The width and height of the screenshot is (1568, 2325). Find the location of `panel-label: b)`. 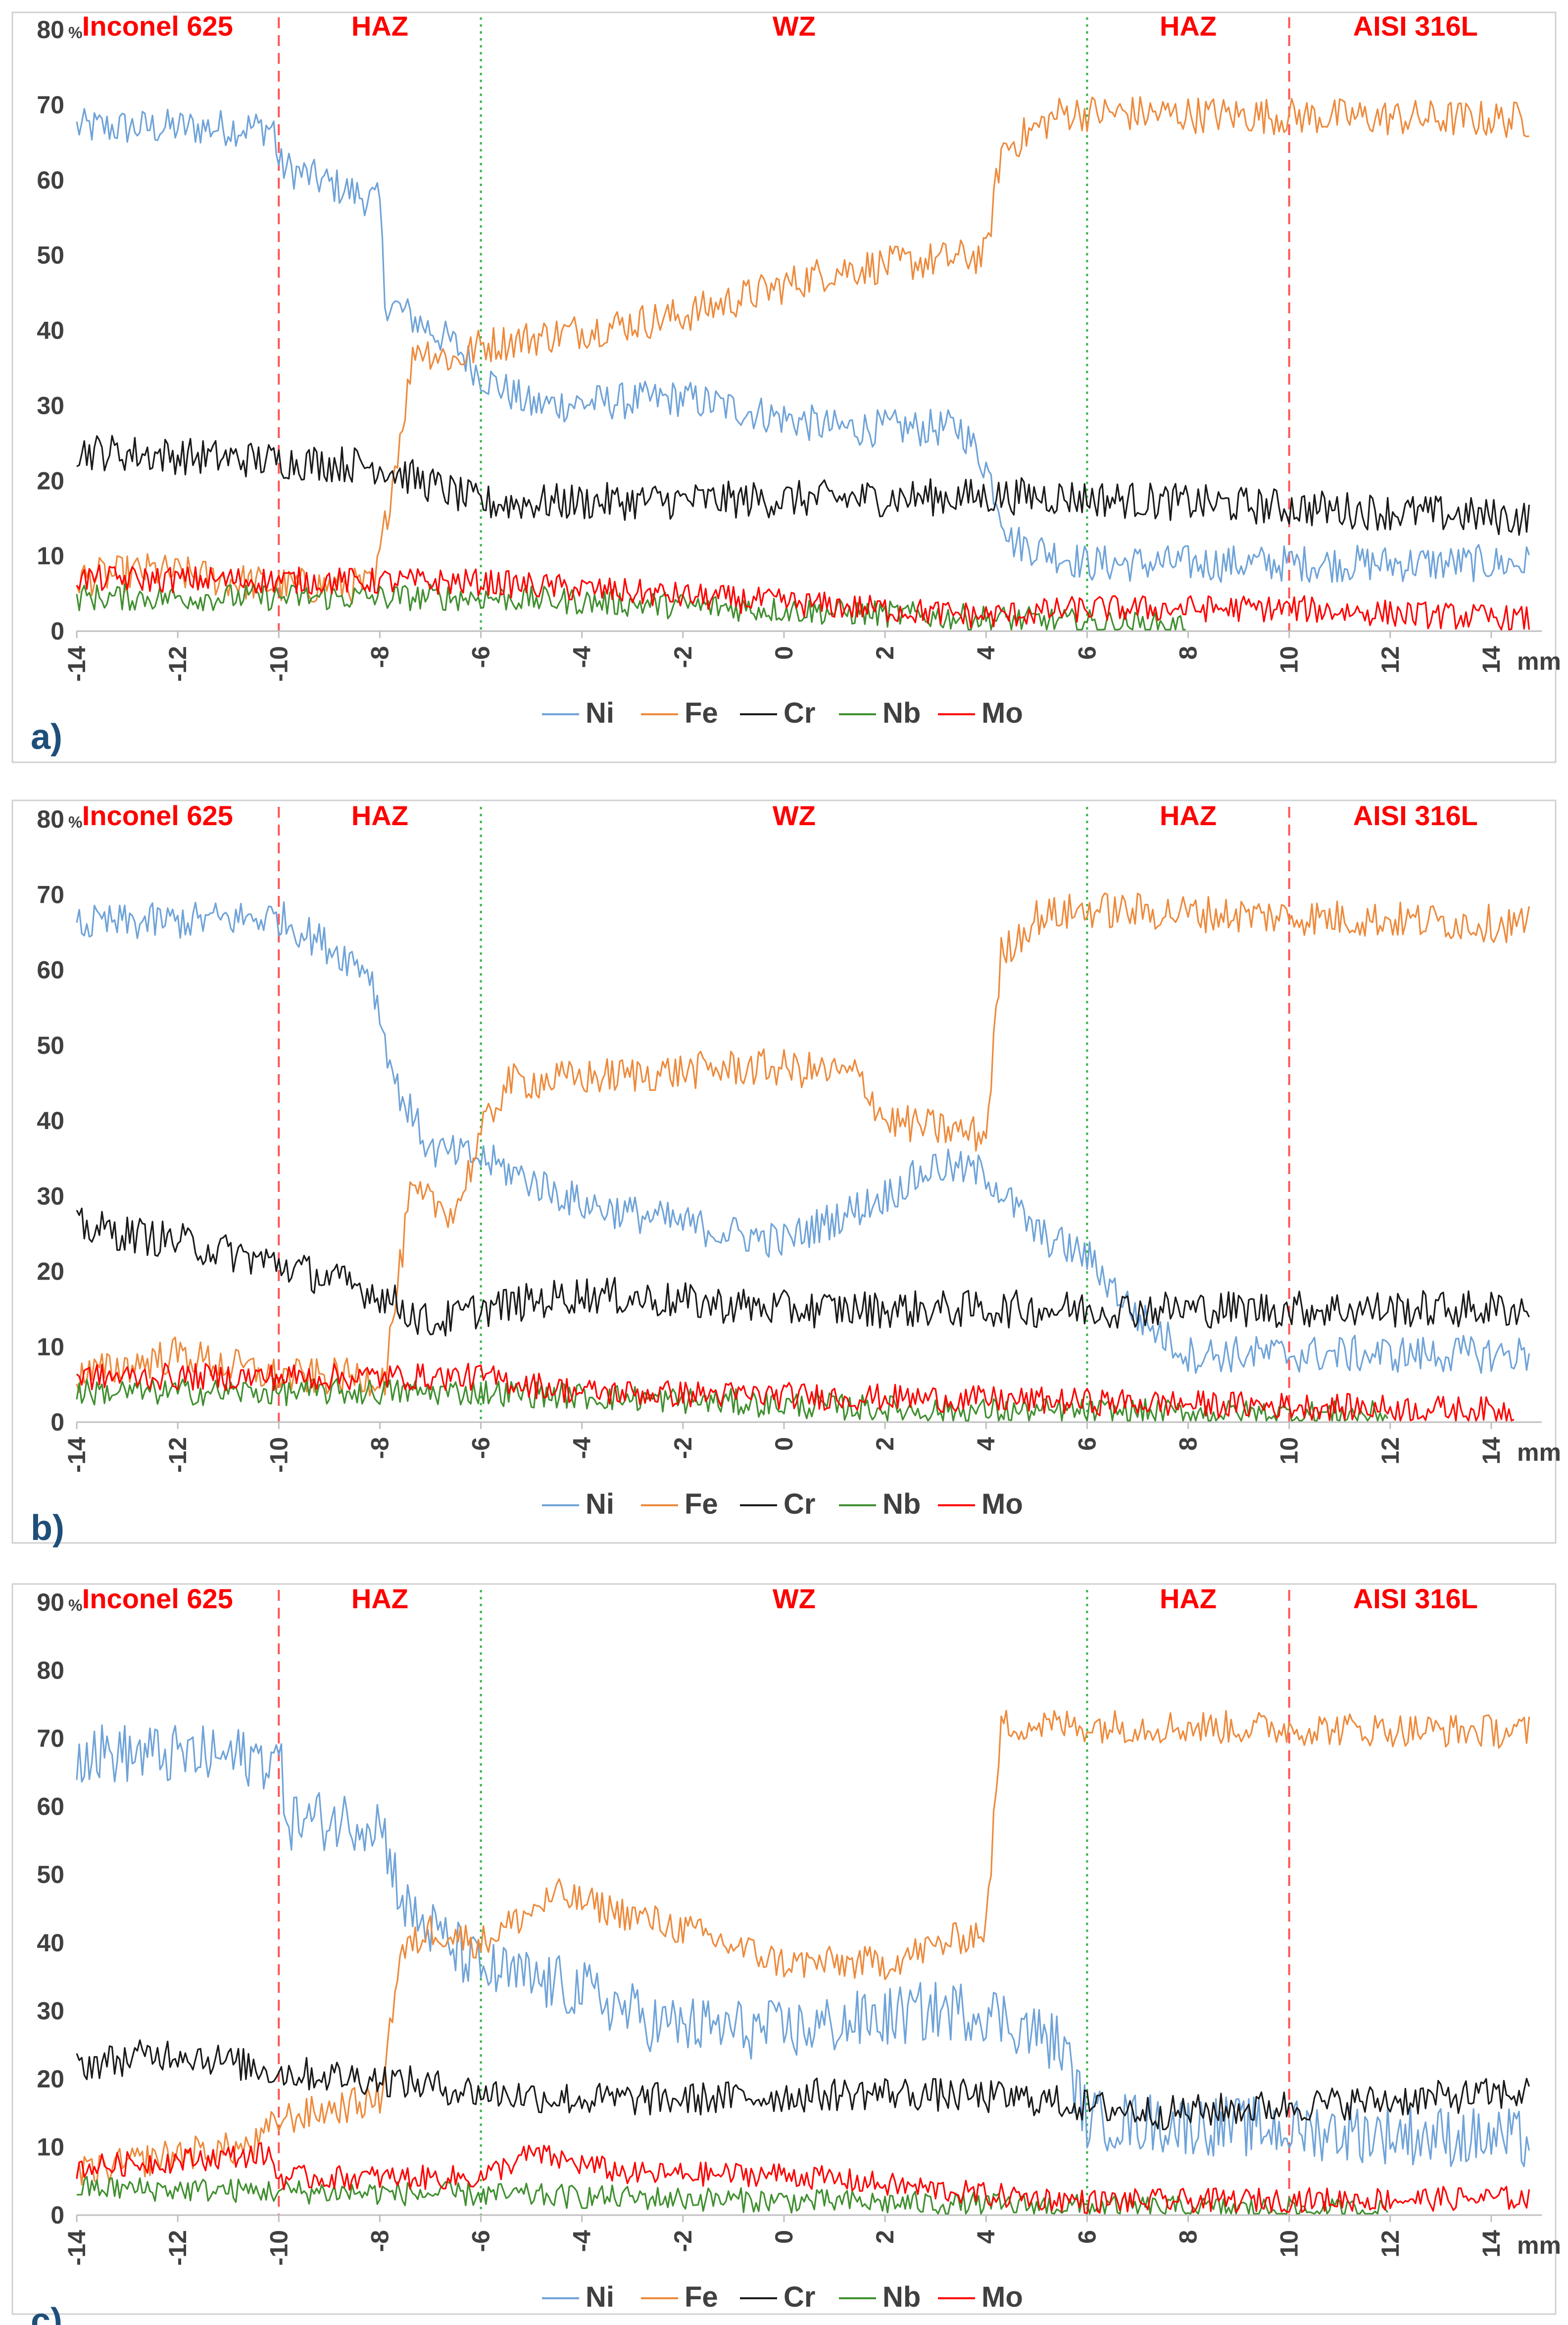

panel-label: b) is located at coordinates (47, 1528).